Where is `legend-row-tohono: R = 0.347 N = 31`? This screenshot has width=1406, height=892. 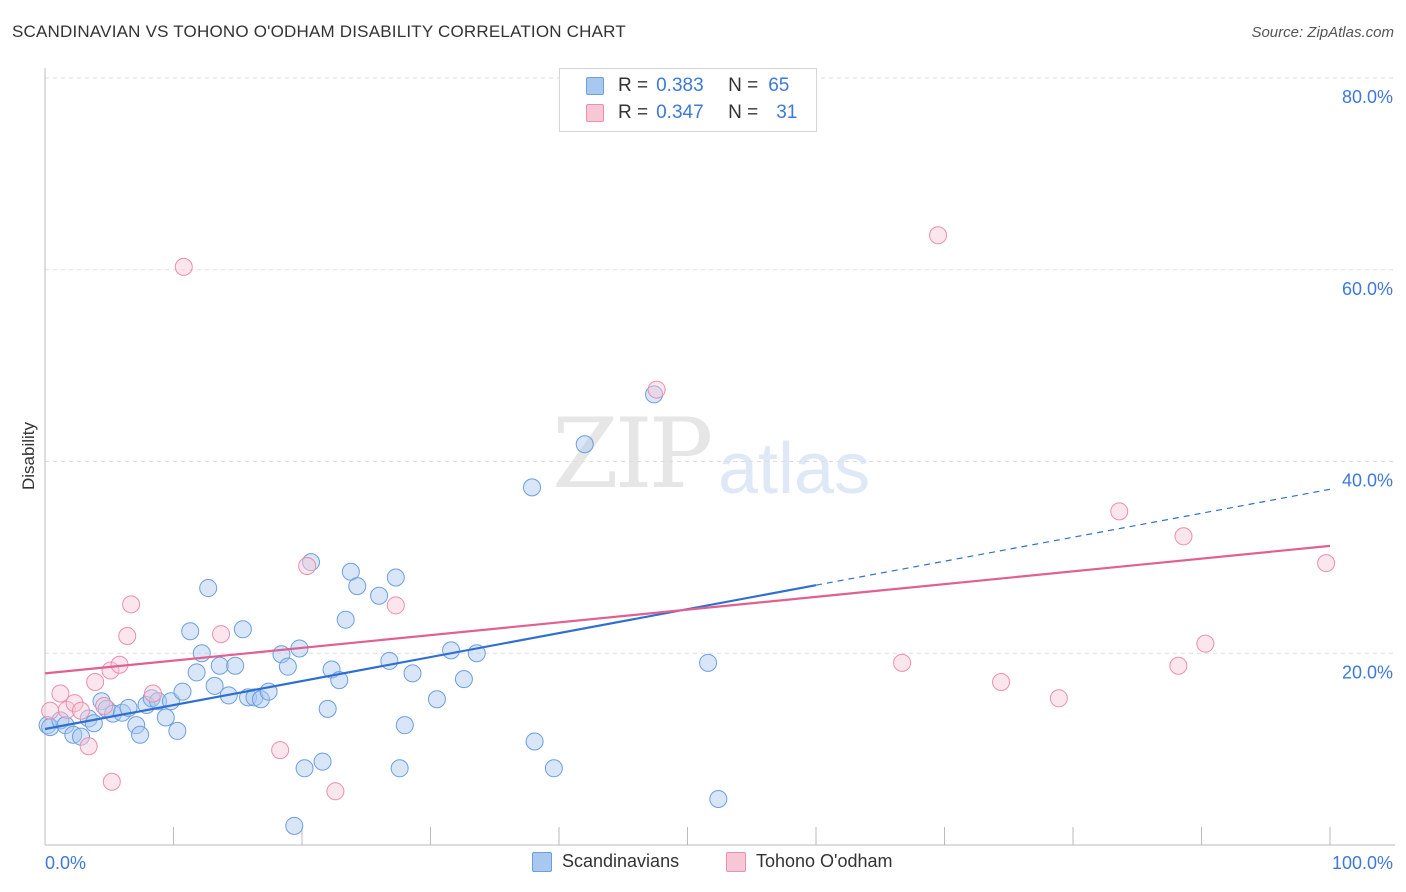 legend-row-tohono: R = 0.347 N = 31 is located at coordinates (691, 113).